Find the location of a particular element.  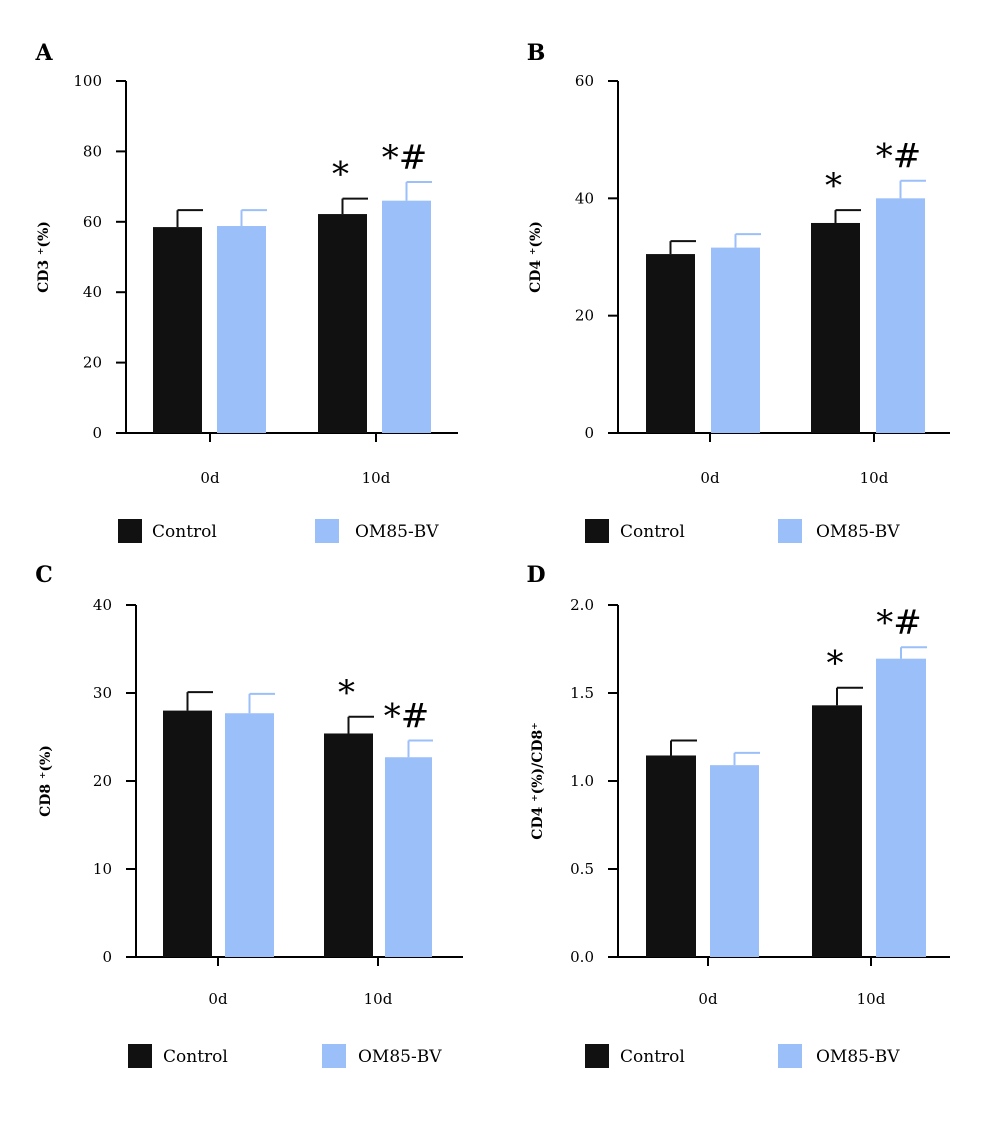

y-tick-label: 10 is located at coordinates (102, 869).